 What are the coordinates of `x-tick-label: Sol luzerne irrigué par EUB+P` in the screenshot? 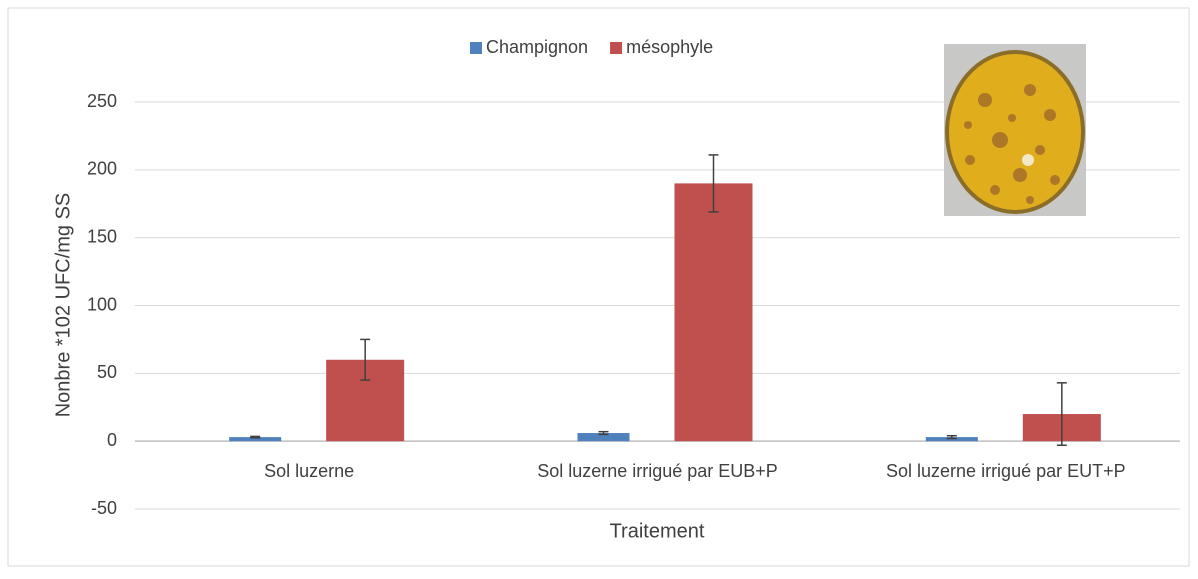 It's located at (657, 471).